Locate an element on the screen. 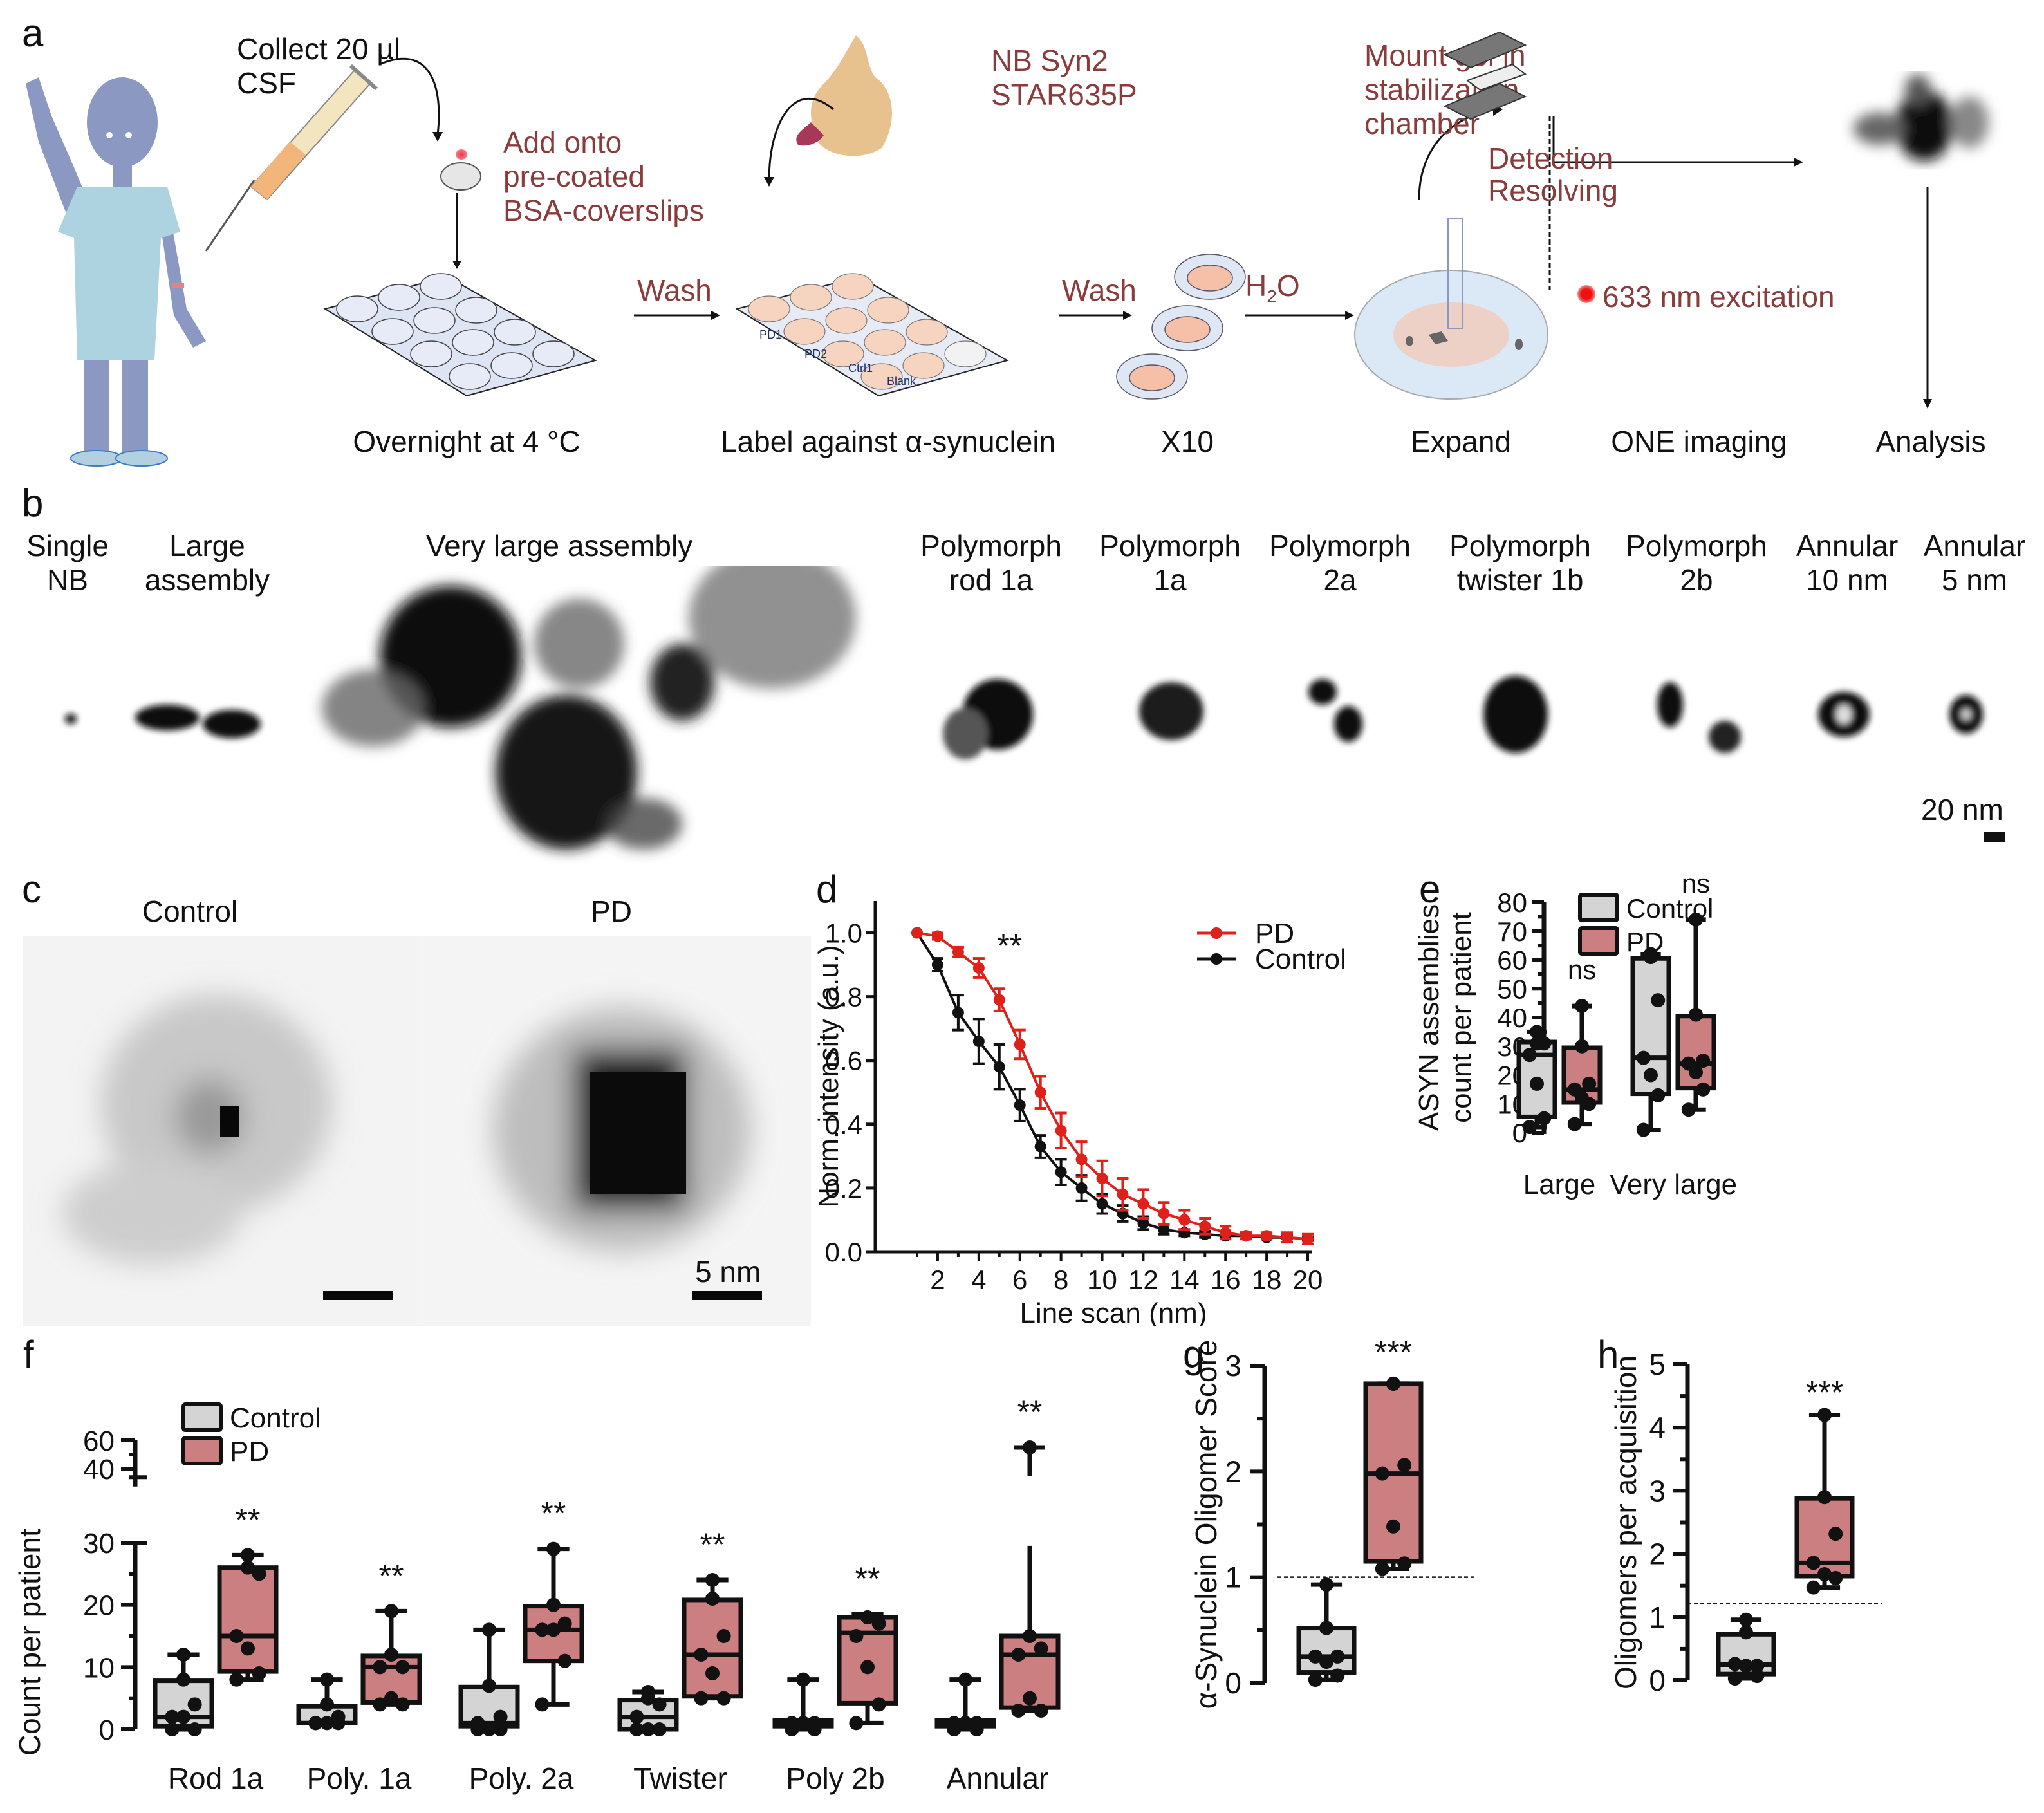  label-line-2: 2b is located at coordinates (1697, 580).